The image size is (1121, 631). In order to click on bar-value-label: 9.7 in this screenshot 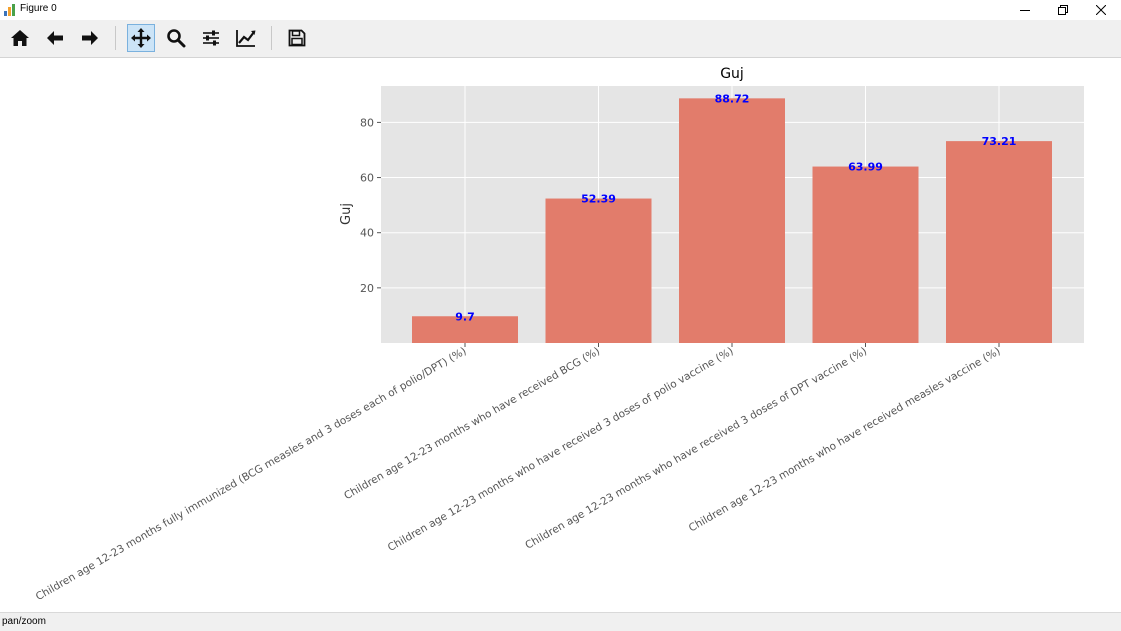, I will do `click(465, 316)`.